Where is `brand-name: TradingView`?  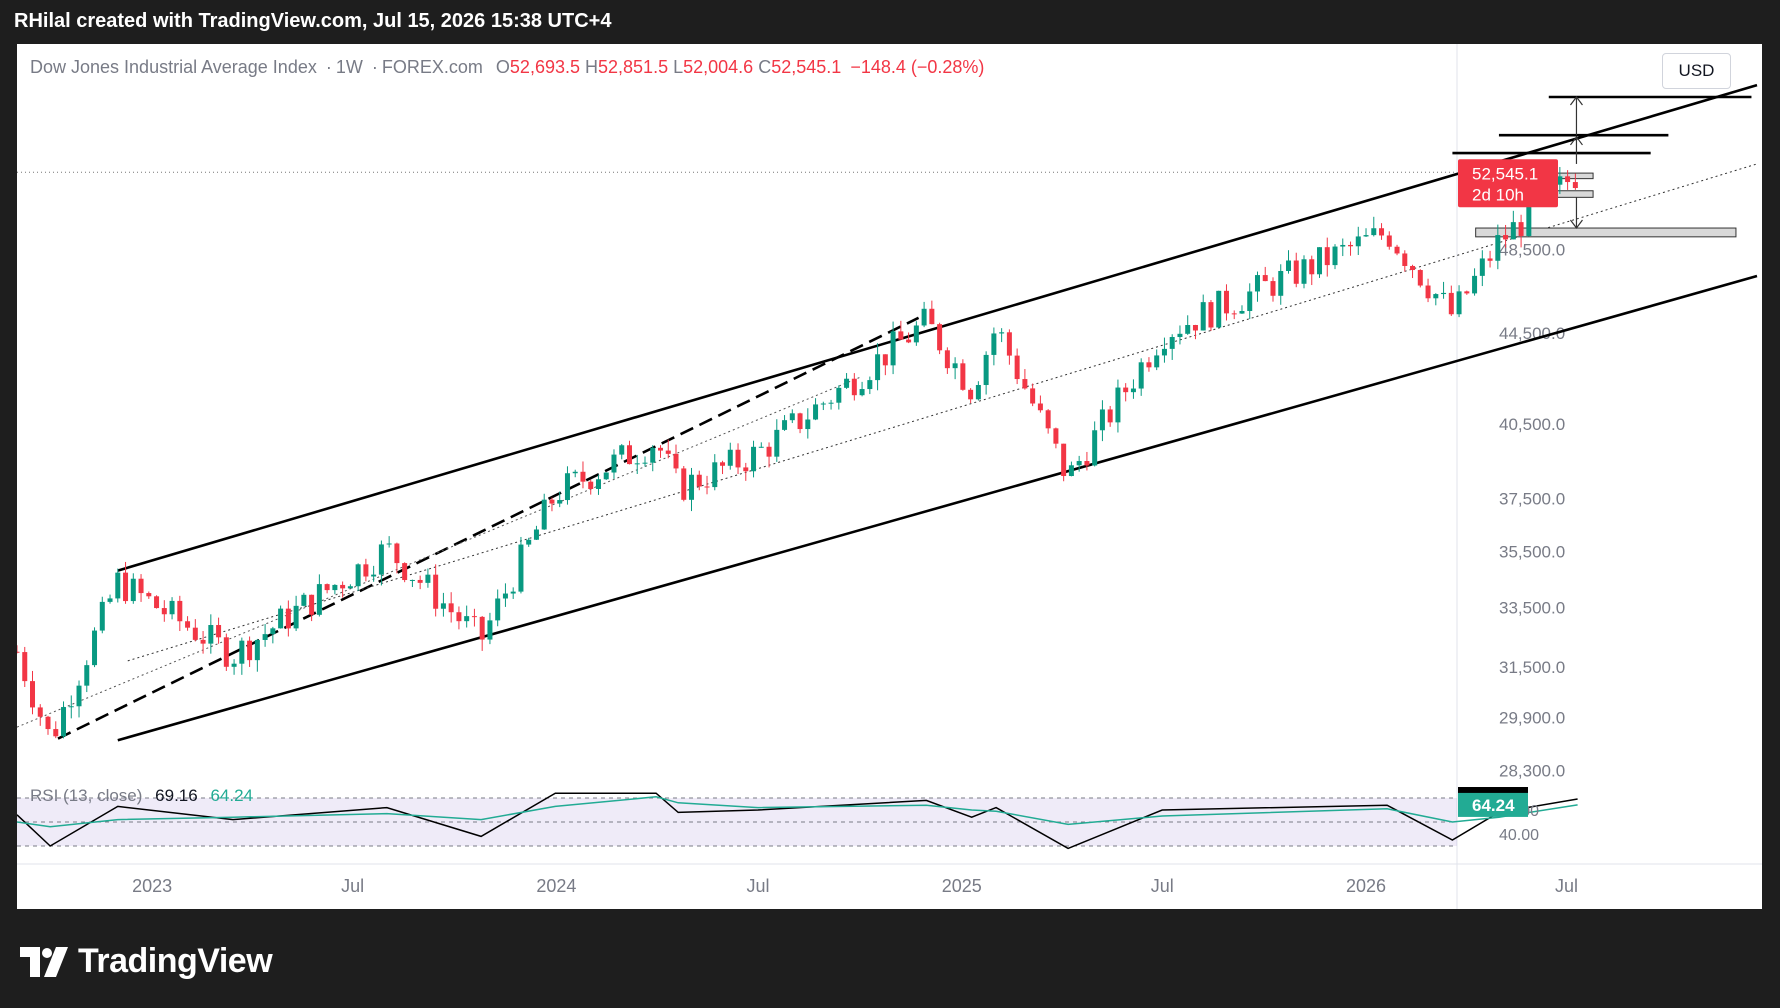 brand-name: TradingView is located at coordinates (175, 961).